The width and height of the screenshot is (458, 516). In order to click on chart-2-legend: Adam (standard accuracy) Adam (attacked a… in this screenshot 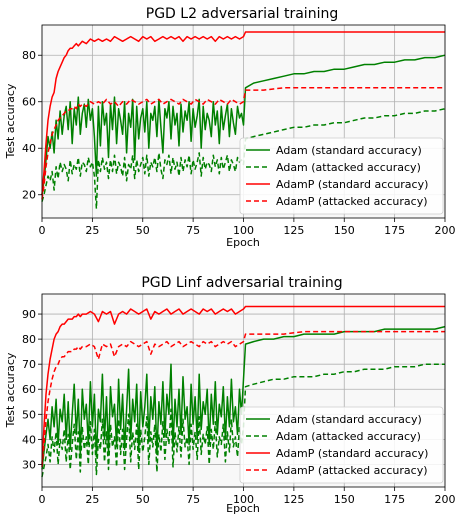, I will do `click(341, 445)`.